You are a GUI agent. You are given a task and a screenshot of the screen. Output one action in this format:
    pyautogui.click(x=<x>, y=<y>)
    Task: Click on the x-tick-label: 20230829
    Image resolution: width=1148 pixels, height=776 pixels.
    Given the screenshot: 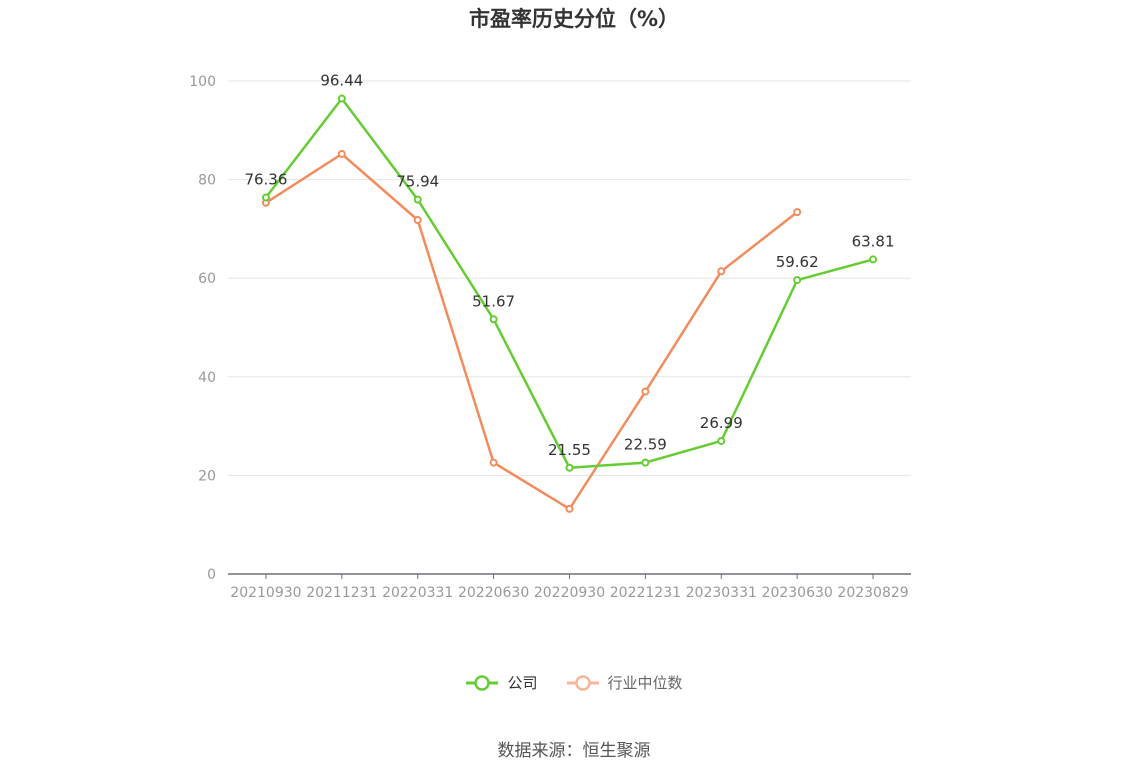 What is the action you would take?
    pyautogui.click(x=872, y=593)
    